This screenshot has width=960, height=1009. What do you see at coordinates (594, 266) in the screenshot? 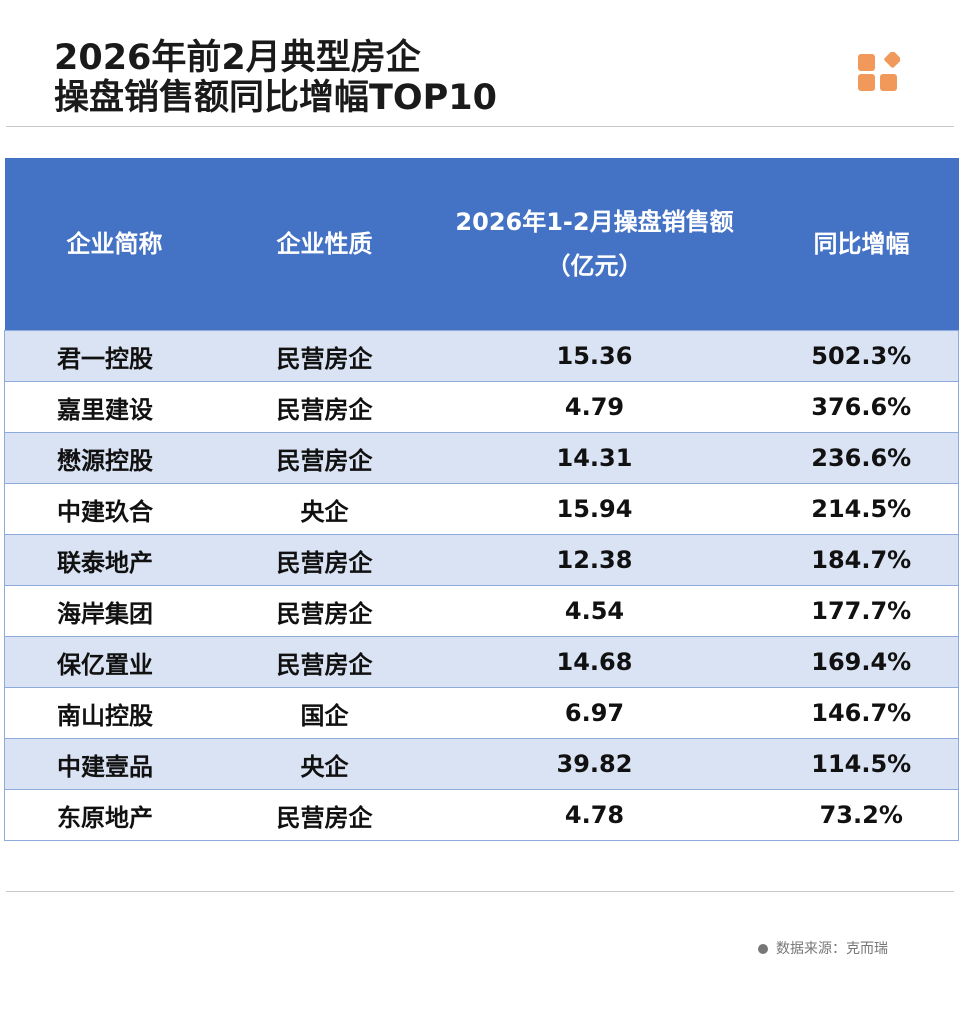
I see `col-header-sales-unit: （亿元）` at bounding box center [594, 266].